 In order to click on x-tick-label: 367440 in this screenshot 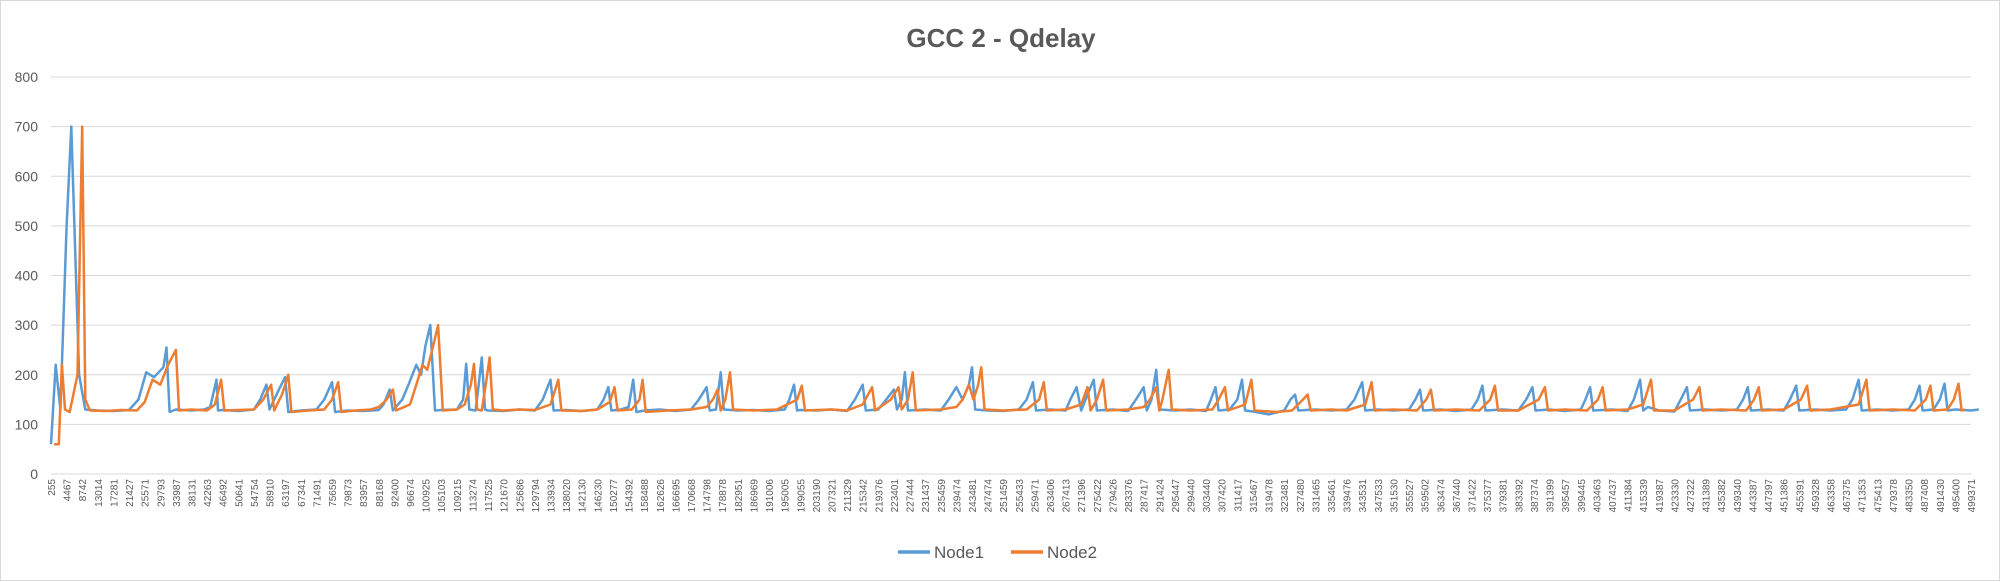, I will do `click(1457, 496)`.